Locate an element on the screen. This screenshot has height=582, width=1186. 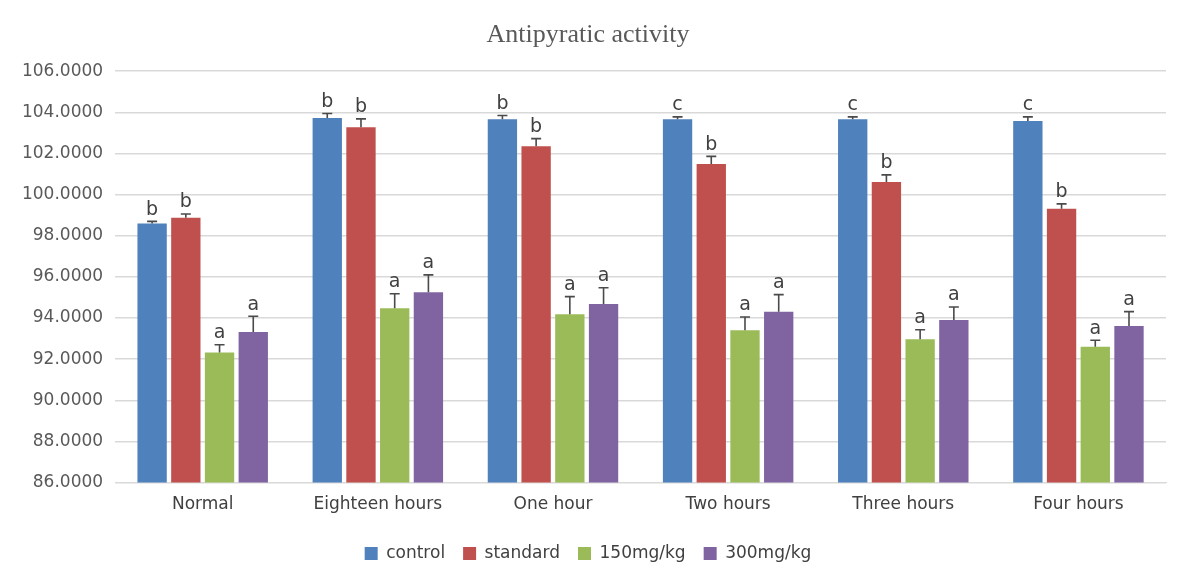
y-tick-label: 100.0000 is located at coordinates (62, 193).